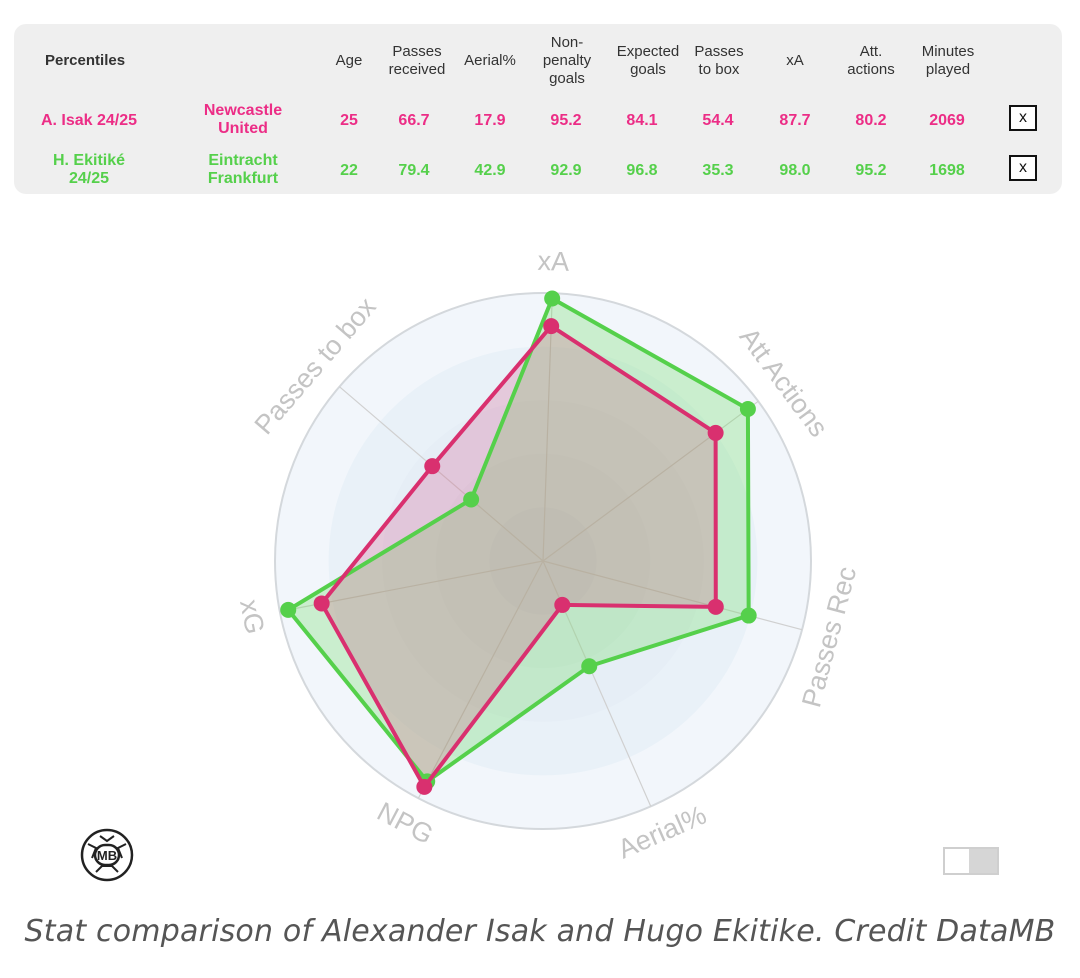  Describe the element at coordinates (947, 120) in the screenshot. I see `row-isak-minutes: 2069` at that location.